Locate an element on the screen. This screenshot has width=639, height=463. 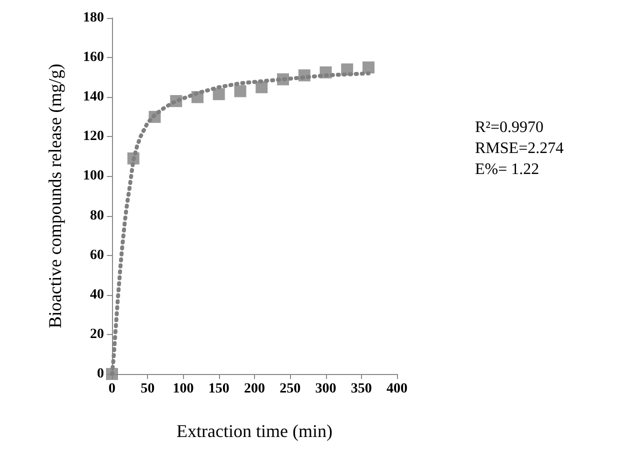
y-tick-label: 180 is located at coordinates (93, 18).